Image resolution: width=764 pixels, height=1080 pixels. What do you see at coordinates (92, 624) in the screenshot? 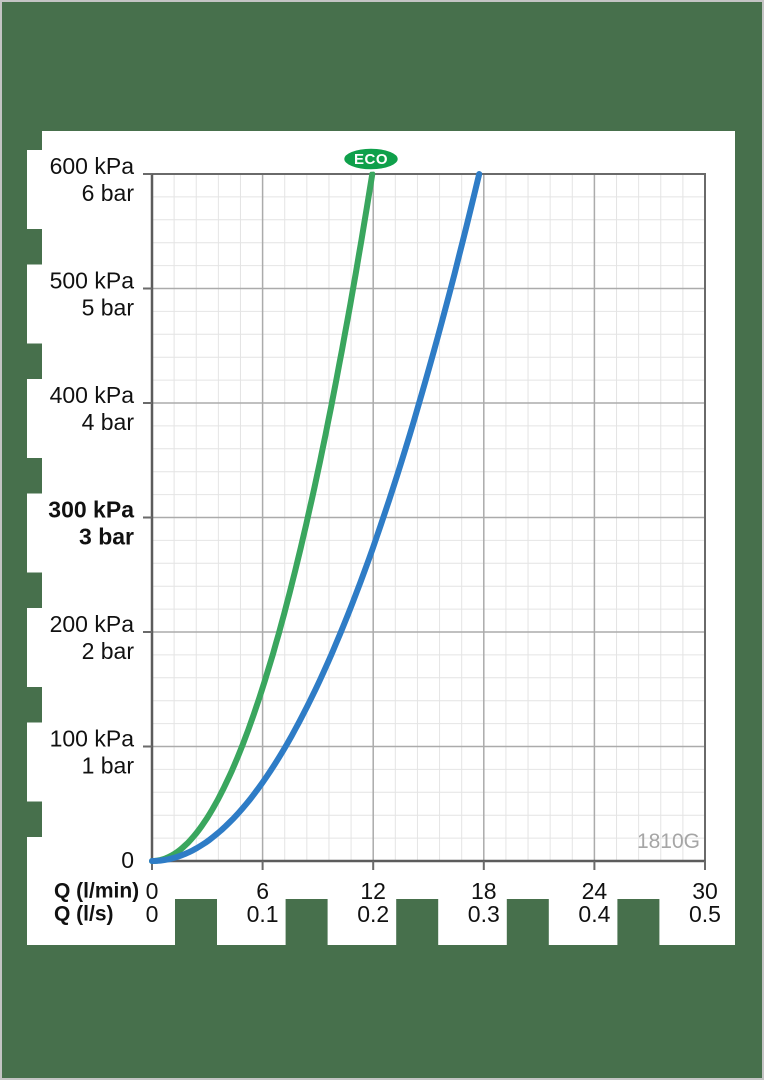
I see `y-axis-label-kpa: 200 kPa` at bounding box center [92, 624].